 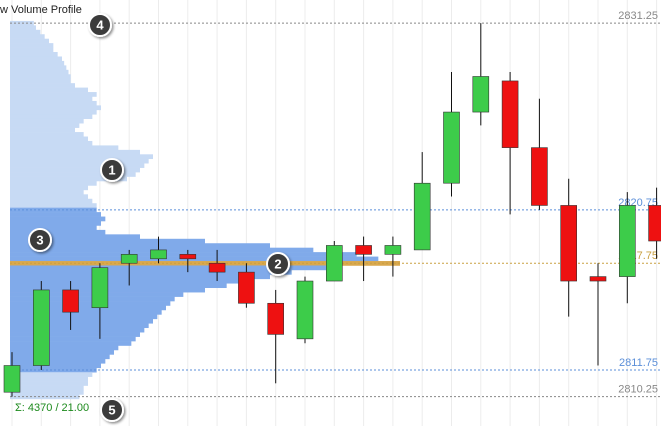 I want to click on footer: Σ: 4370 / 21.00, so click(x=52, y=408).